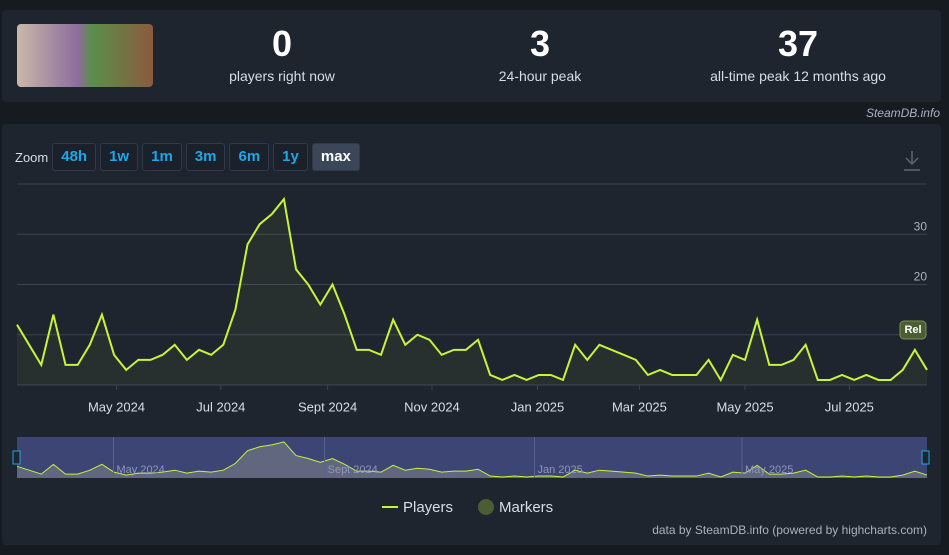 Image resolution: width=949 pixels, height=555 pixels. I want to click on stat-value: 0, so click(282, 43).